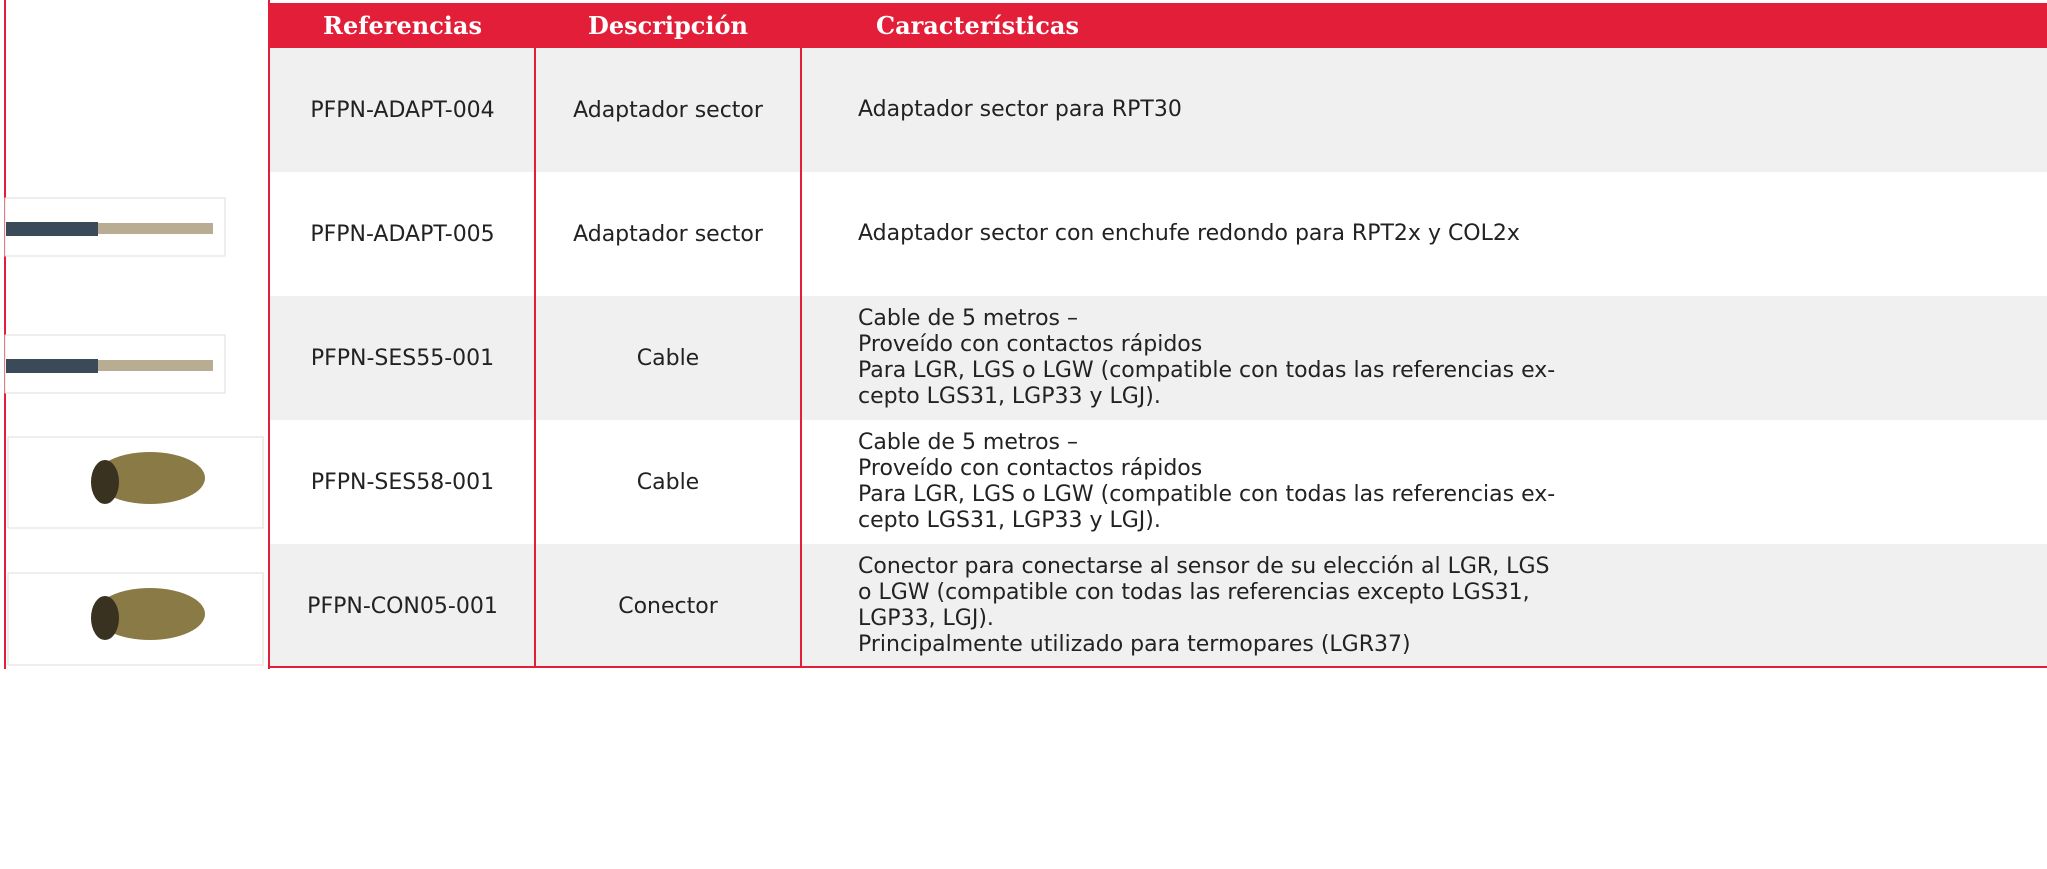 This screenshot has height=869, width=2047. Describe the element at coordinates (402, 606) in the screenshot. I see `ref-cell: PFPN-CON05-001` at that location.